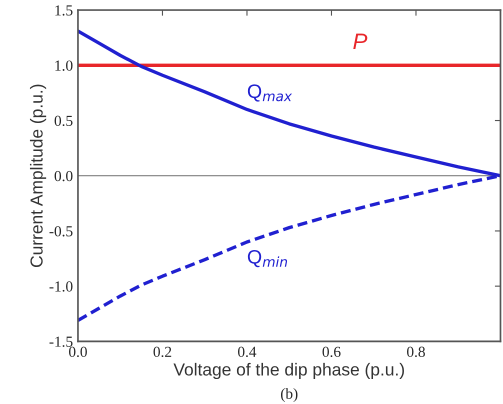 The width and height of the screenshot is (503, 404). Describe the element at coordinates (360, 41) in the screenshot. I see `series-label: P` at that location.